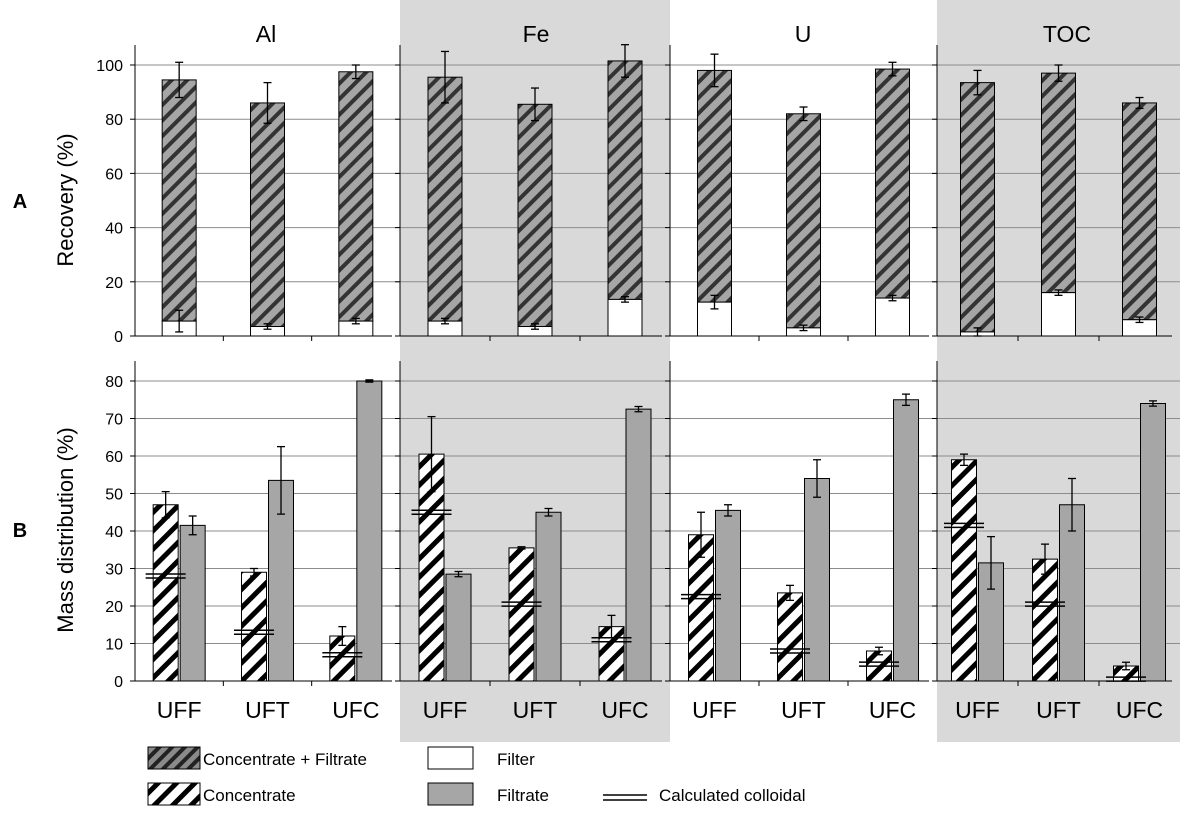 The image size is (1192, 814). I want to click on panel-title-fe: Fe, so click(536, 34).